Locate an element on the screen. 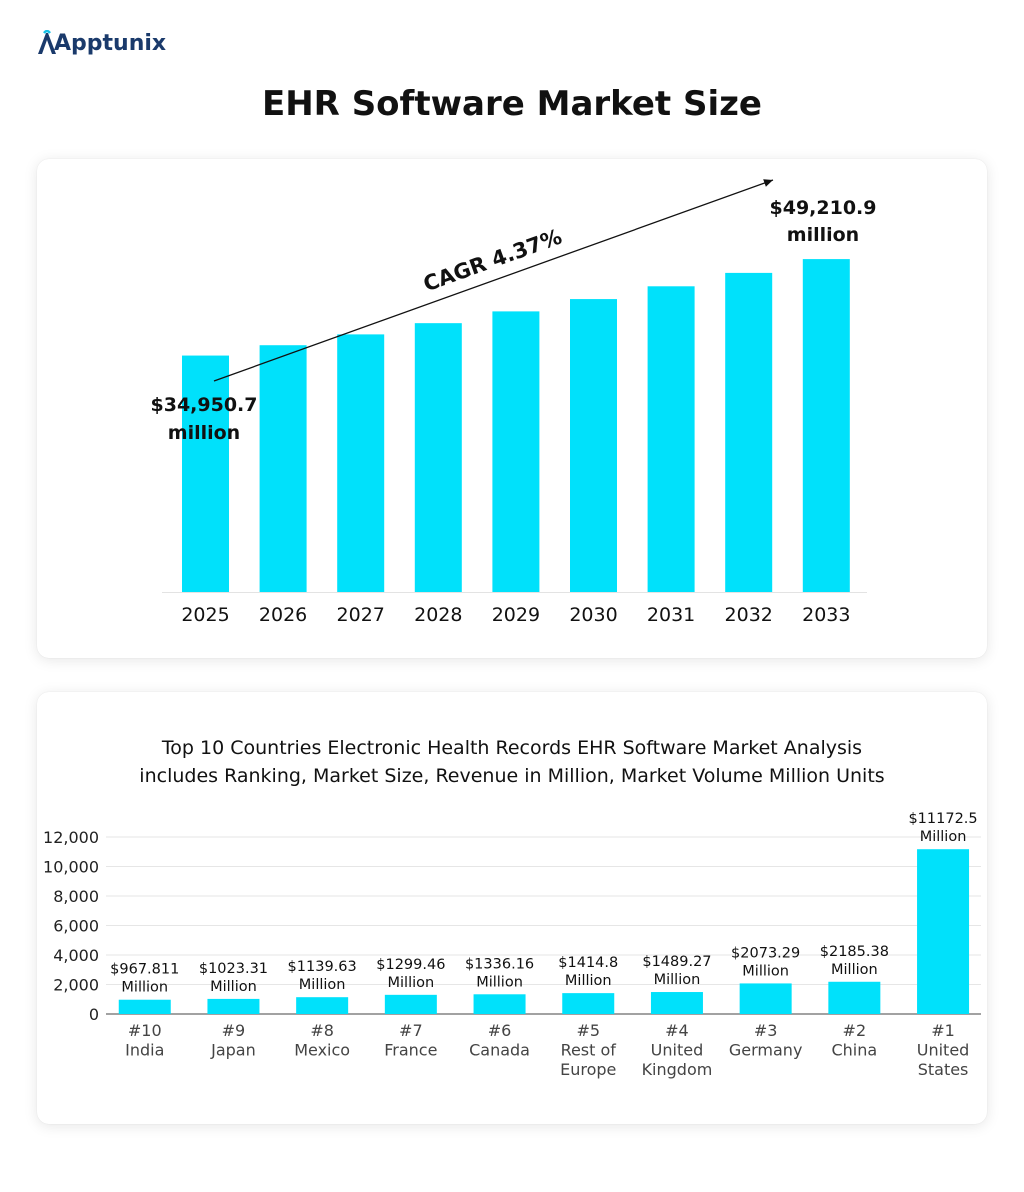 This screenshot has width=1024, height=1192. data-label-unit-rank-3: Million is located at coordinates (765, 971).